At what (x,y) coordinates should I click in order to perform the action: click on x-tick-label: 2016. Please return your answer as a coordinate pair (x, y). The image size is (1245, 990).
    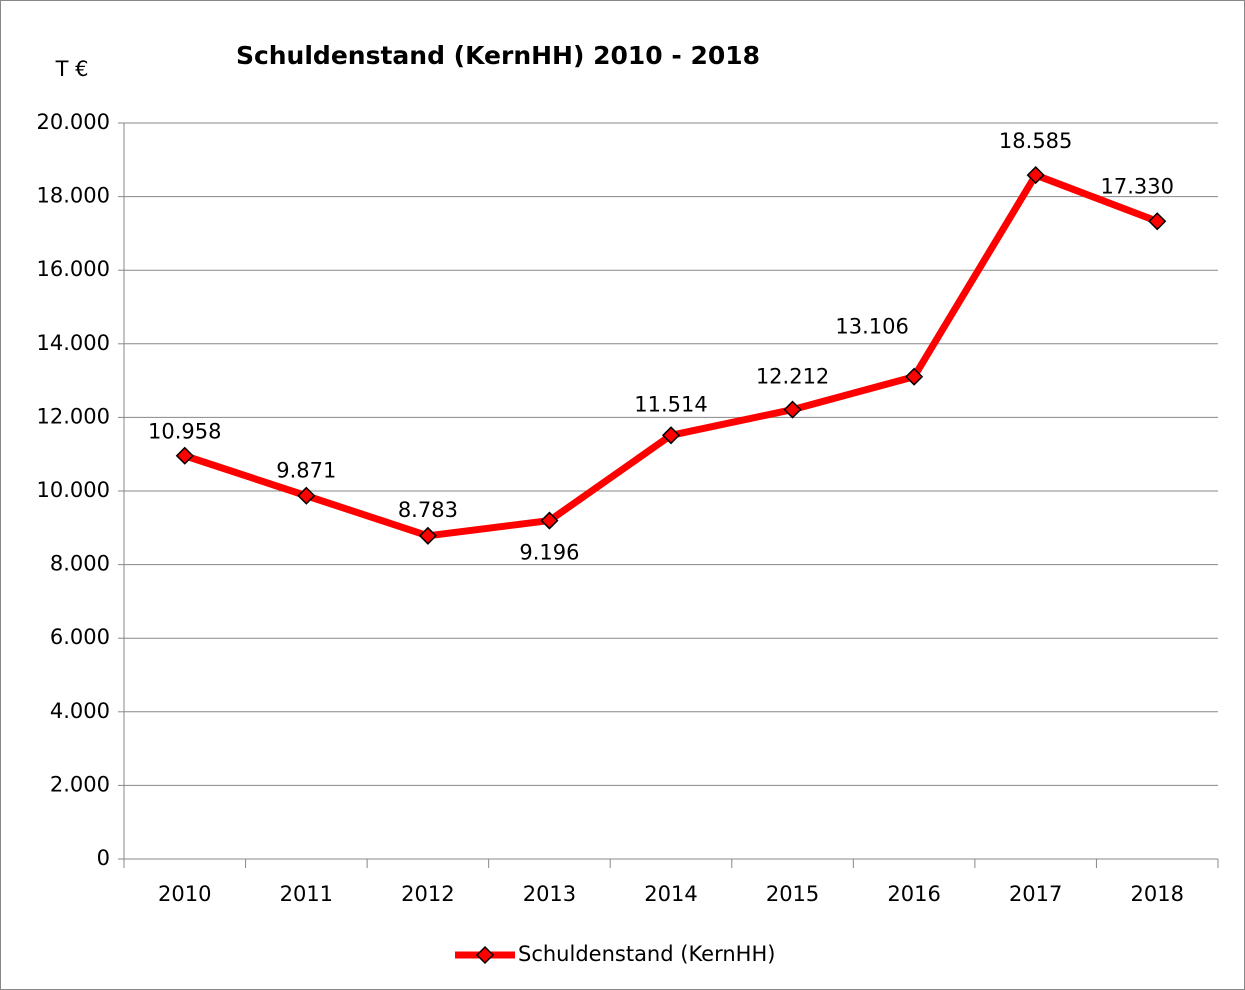
    Looking at the image, I should click on (913, 894).